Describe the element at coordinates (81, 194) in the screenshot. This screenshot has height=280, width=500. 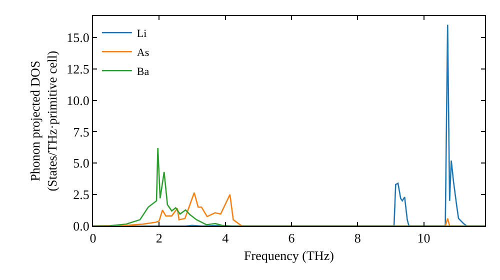
I see `y-tick-label: 2.5` at that location.